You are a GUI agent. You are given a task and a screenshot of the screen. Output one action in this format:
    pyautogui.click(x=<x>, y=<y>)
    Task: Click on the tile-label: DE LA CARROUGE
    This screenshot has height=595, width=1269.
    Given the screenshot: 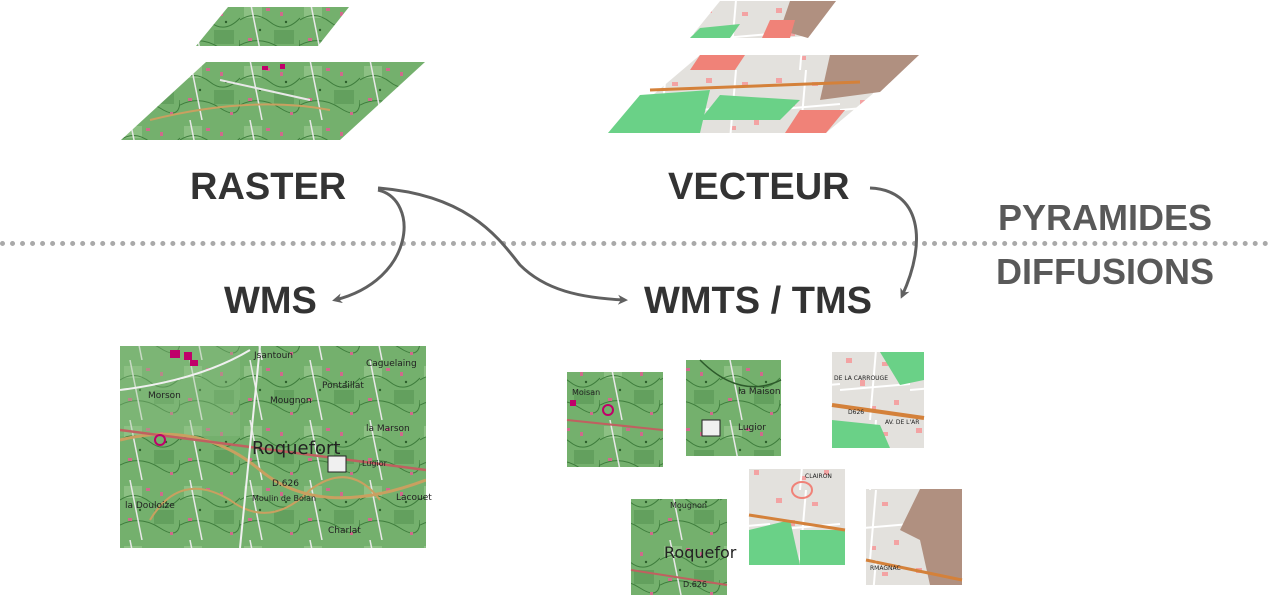 What is the action you would take?
    pyautogui.click(x=861, y=378)
    